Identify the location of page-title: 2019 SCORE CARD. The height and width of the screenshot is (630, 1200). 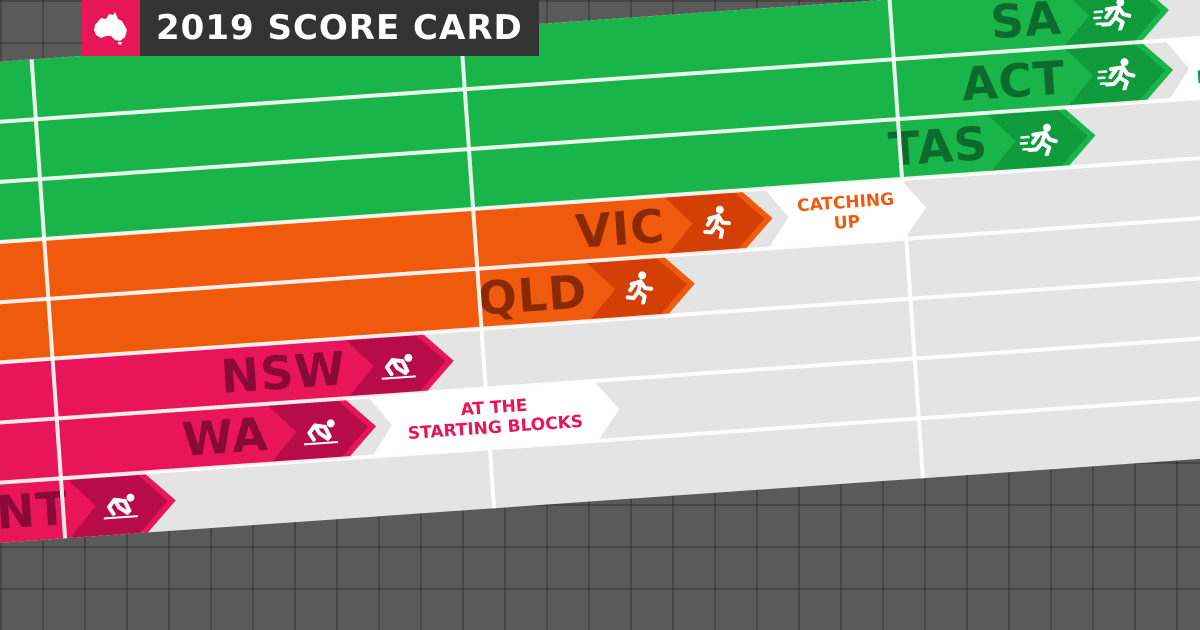
(339, 28).